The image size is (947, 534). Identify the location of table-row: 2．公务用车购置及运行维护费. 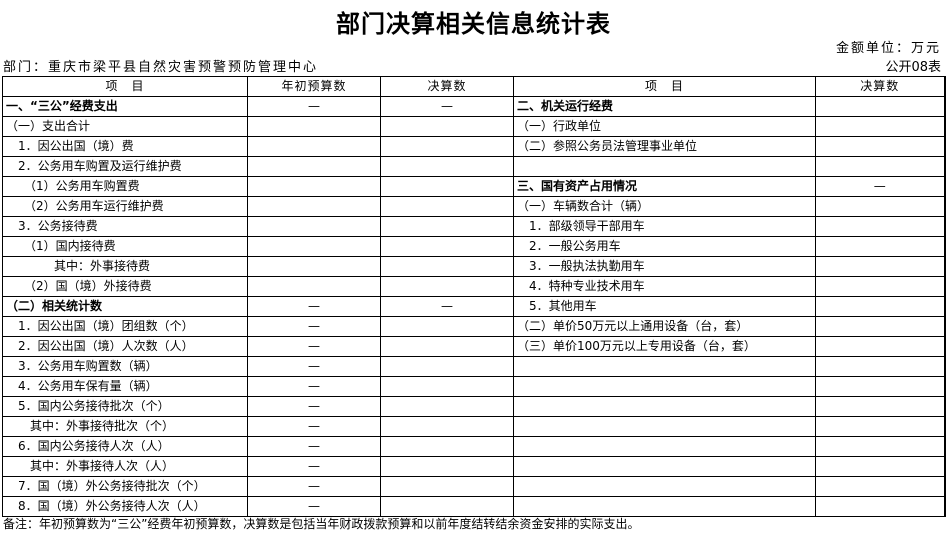
(474, 166).